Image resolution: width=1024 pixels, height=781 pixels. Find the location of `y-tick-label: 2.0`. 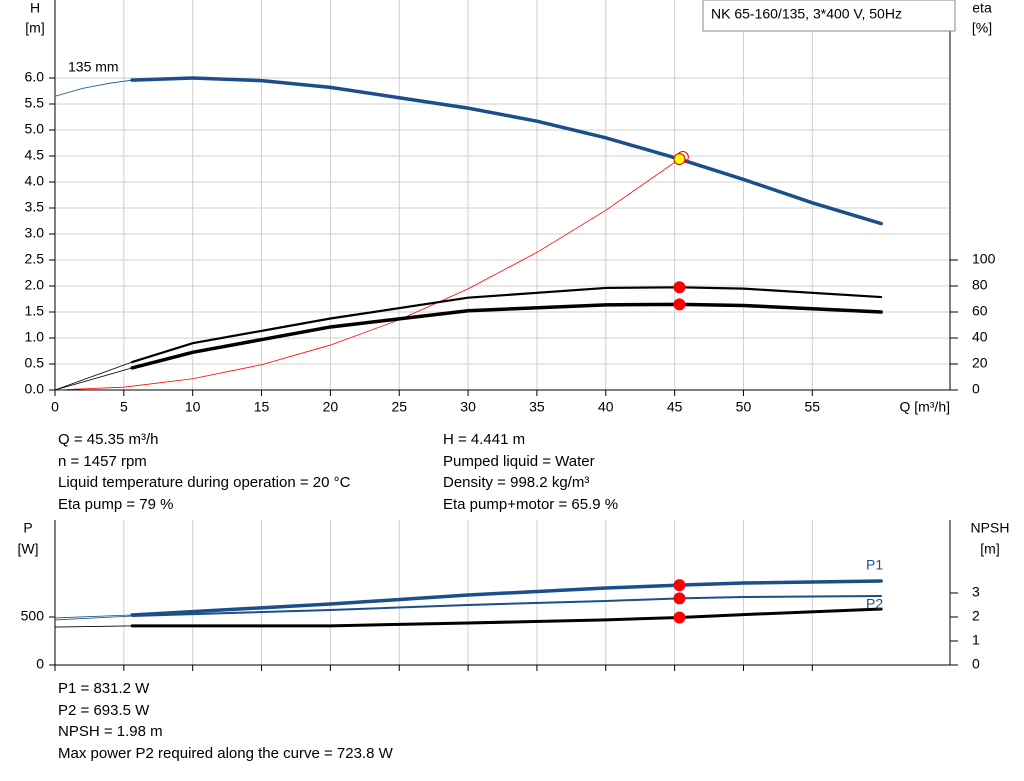

y-tick-label: 2.0 is located at coordinates (35, 285).